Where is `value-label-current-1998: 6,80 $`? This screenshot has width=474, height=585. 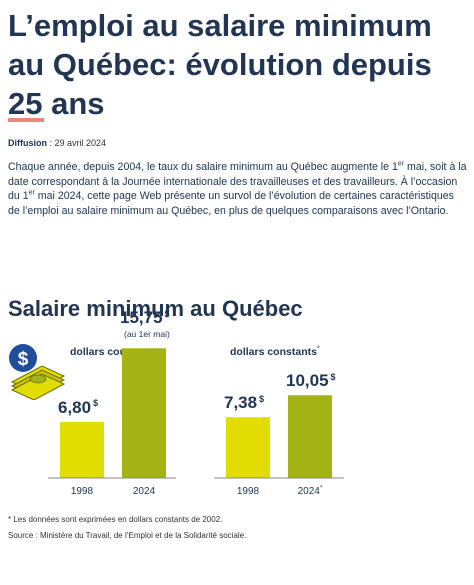
value-label-current-1998: 6,80 $ is located at coordinates (78, 408).